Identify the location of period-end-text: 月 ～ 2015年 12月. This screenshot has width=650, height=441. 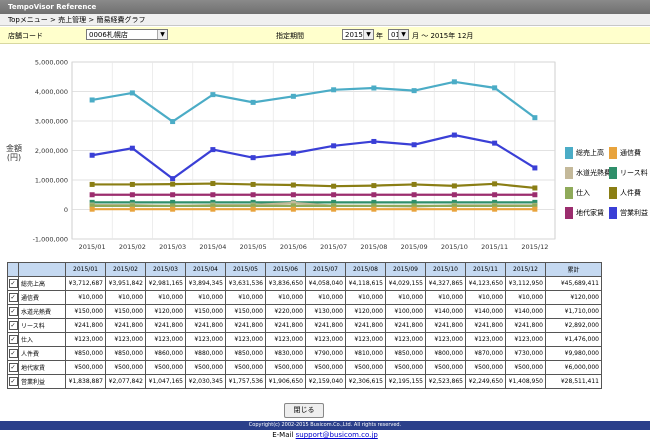
(443, 36).